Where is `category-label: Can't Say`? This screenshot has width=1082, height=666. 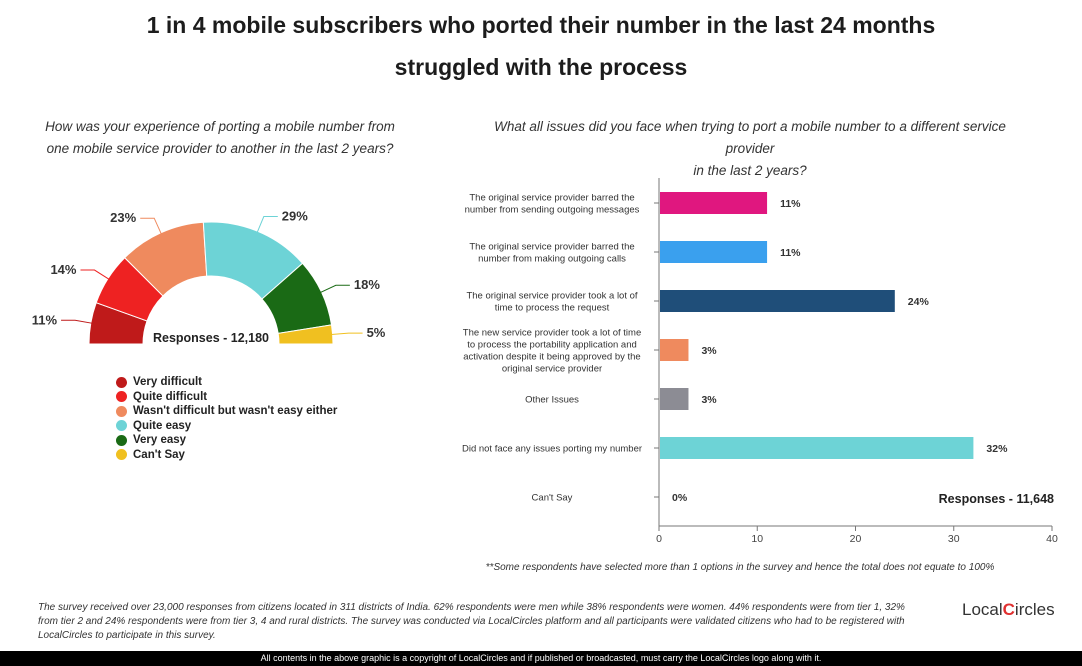 category-label: Can't Say is located at coordinates (552, 498).